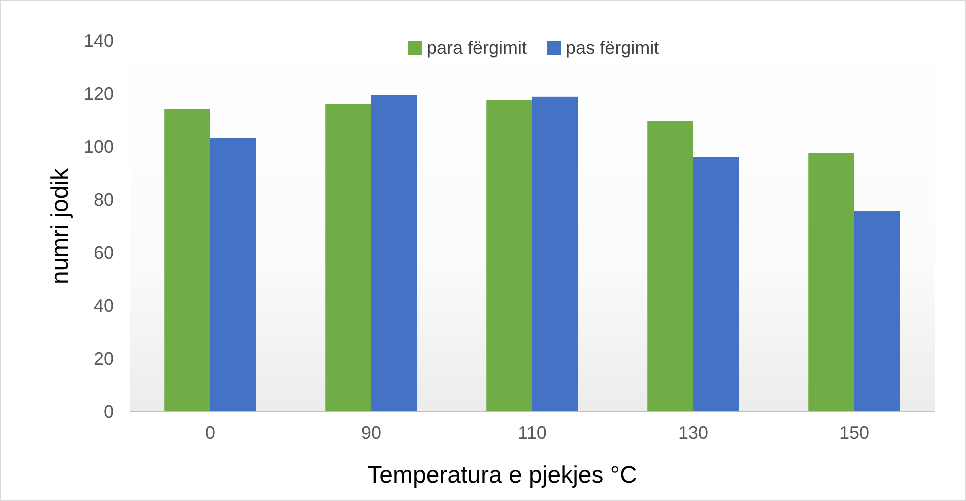  I want to click on y-axis-title: numri jodik, so click(60, 226).